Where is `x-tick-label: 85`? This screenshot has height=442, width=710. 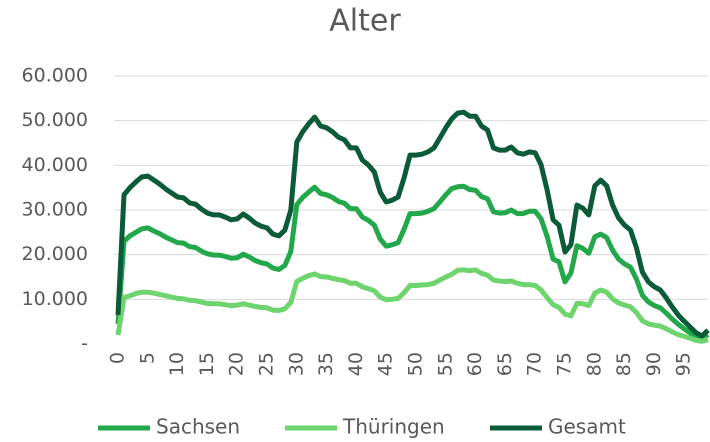
x-tick-label: 85 is located at coordinates (624, 364).